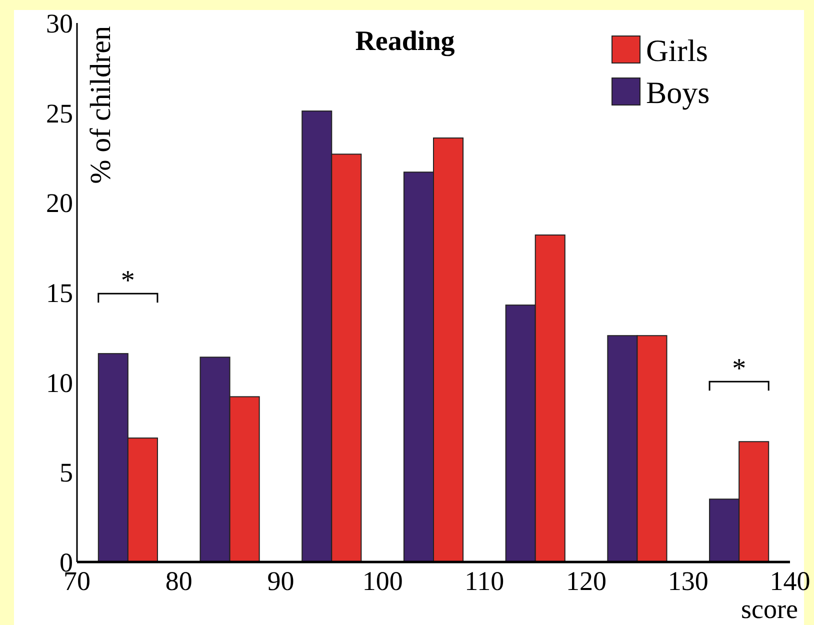  What do you see at coordinates (178, 581) in the screenshot?
I see `x-tick-label: 80` at bounding box center [178, 581].